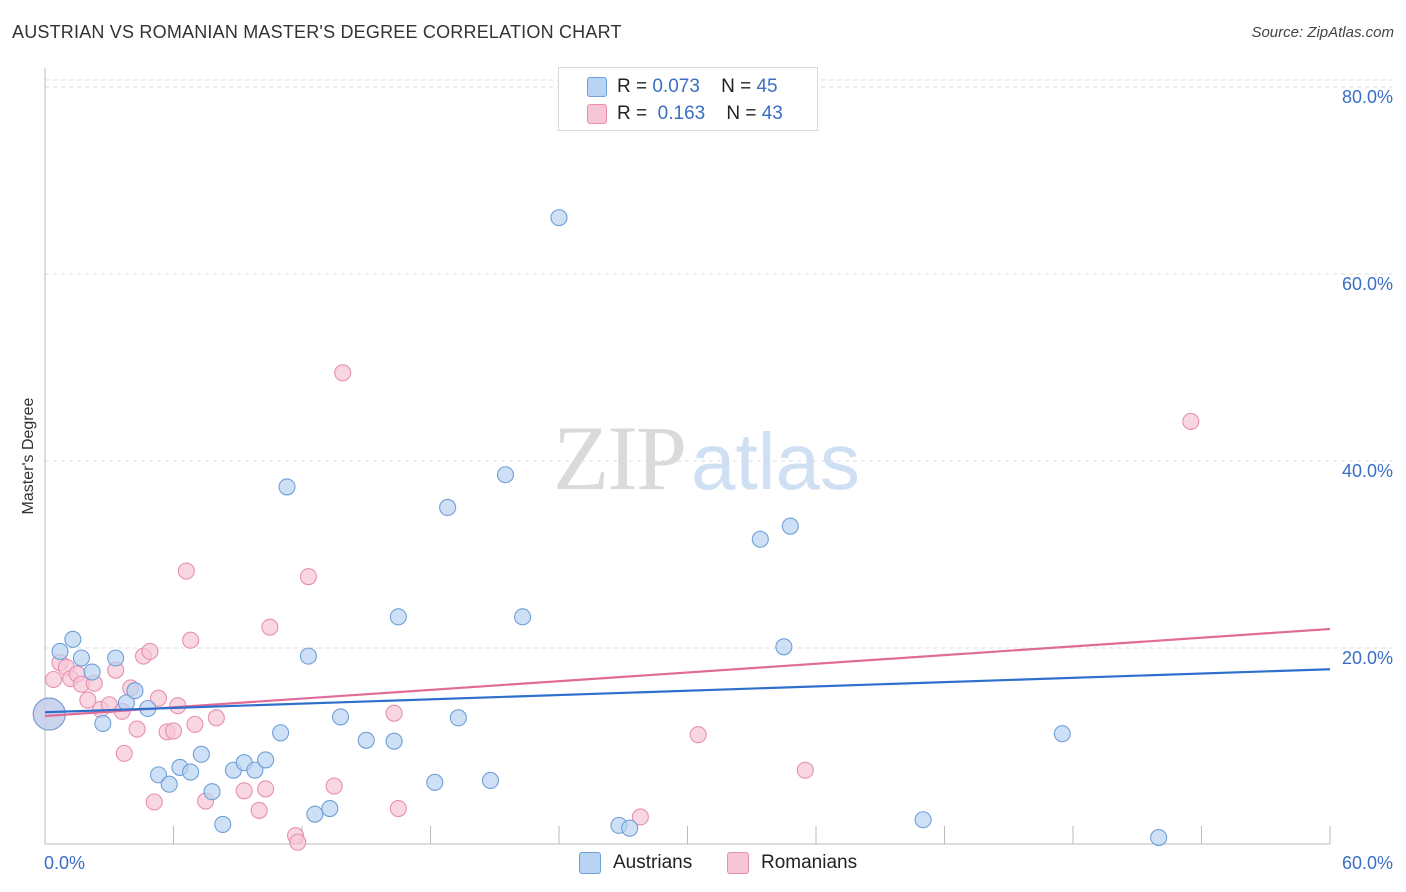  Describe the element at coordinates (1367, 658) in the screenshot. I see `y-tick-label: 20.0%` at that location.